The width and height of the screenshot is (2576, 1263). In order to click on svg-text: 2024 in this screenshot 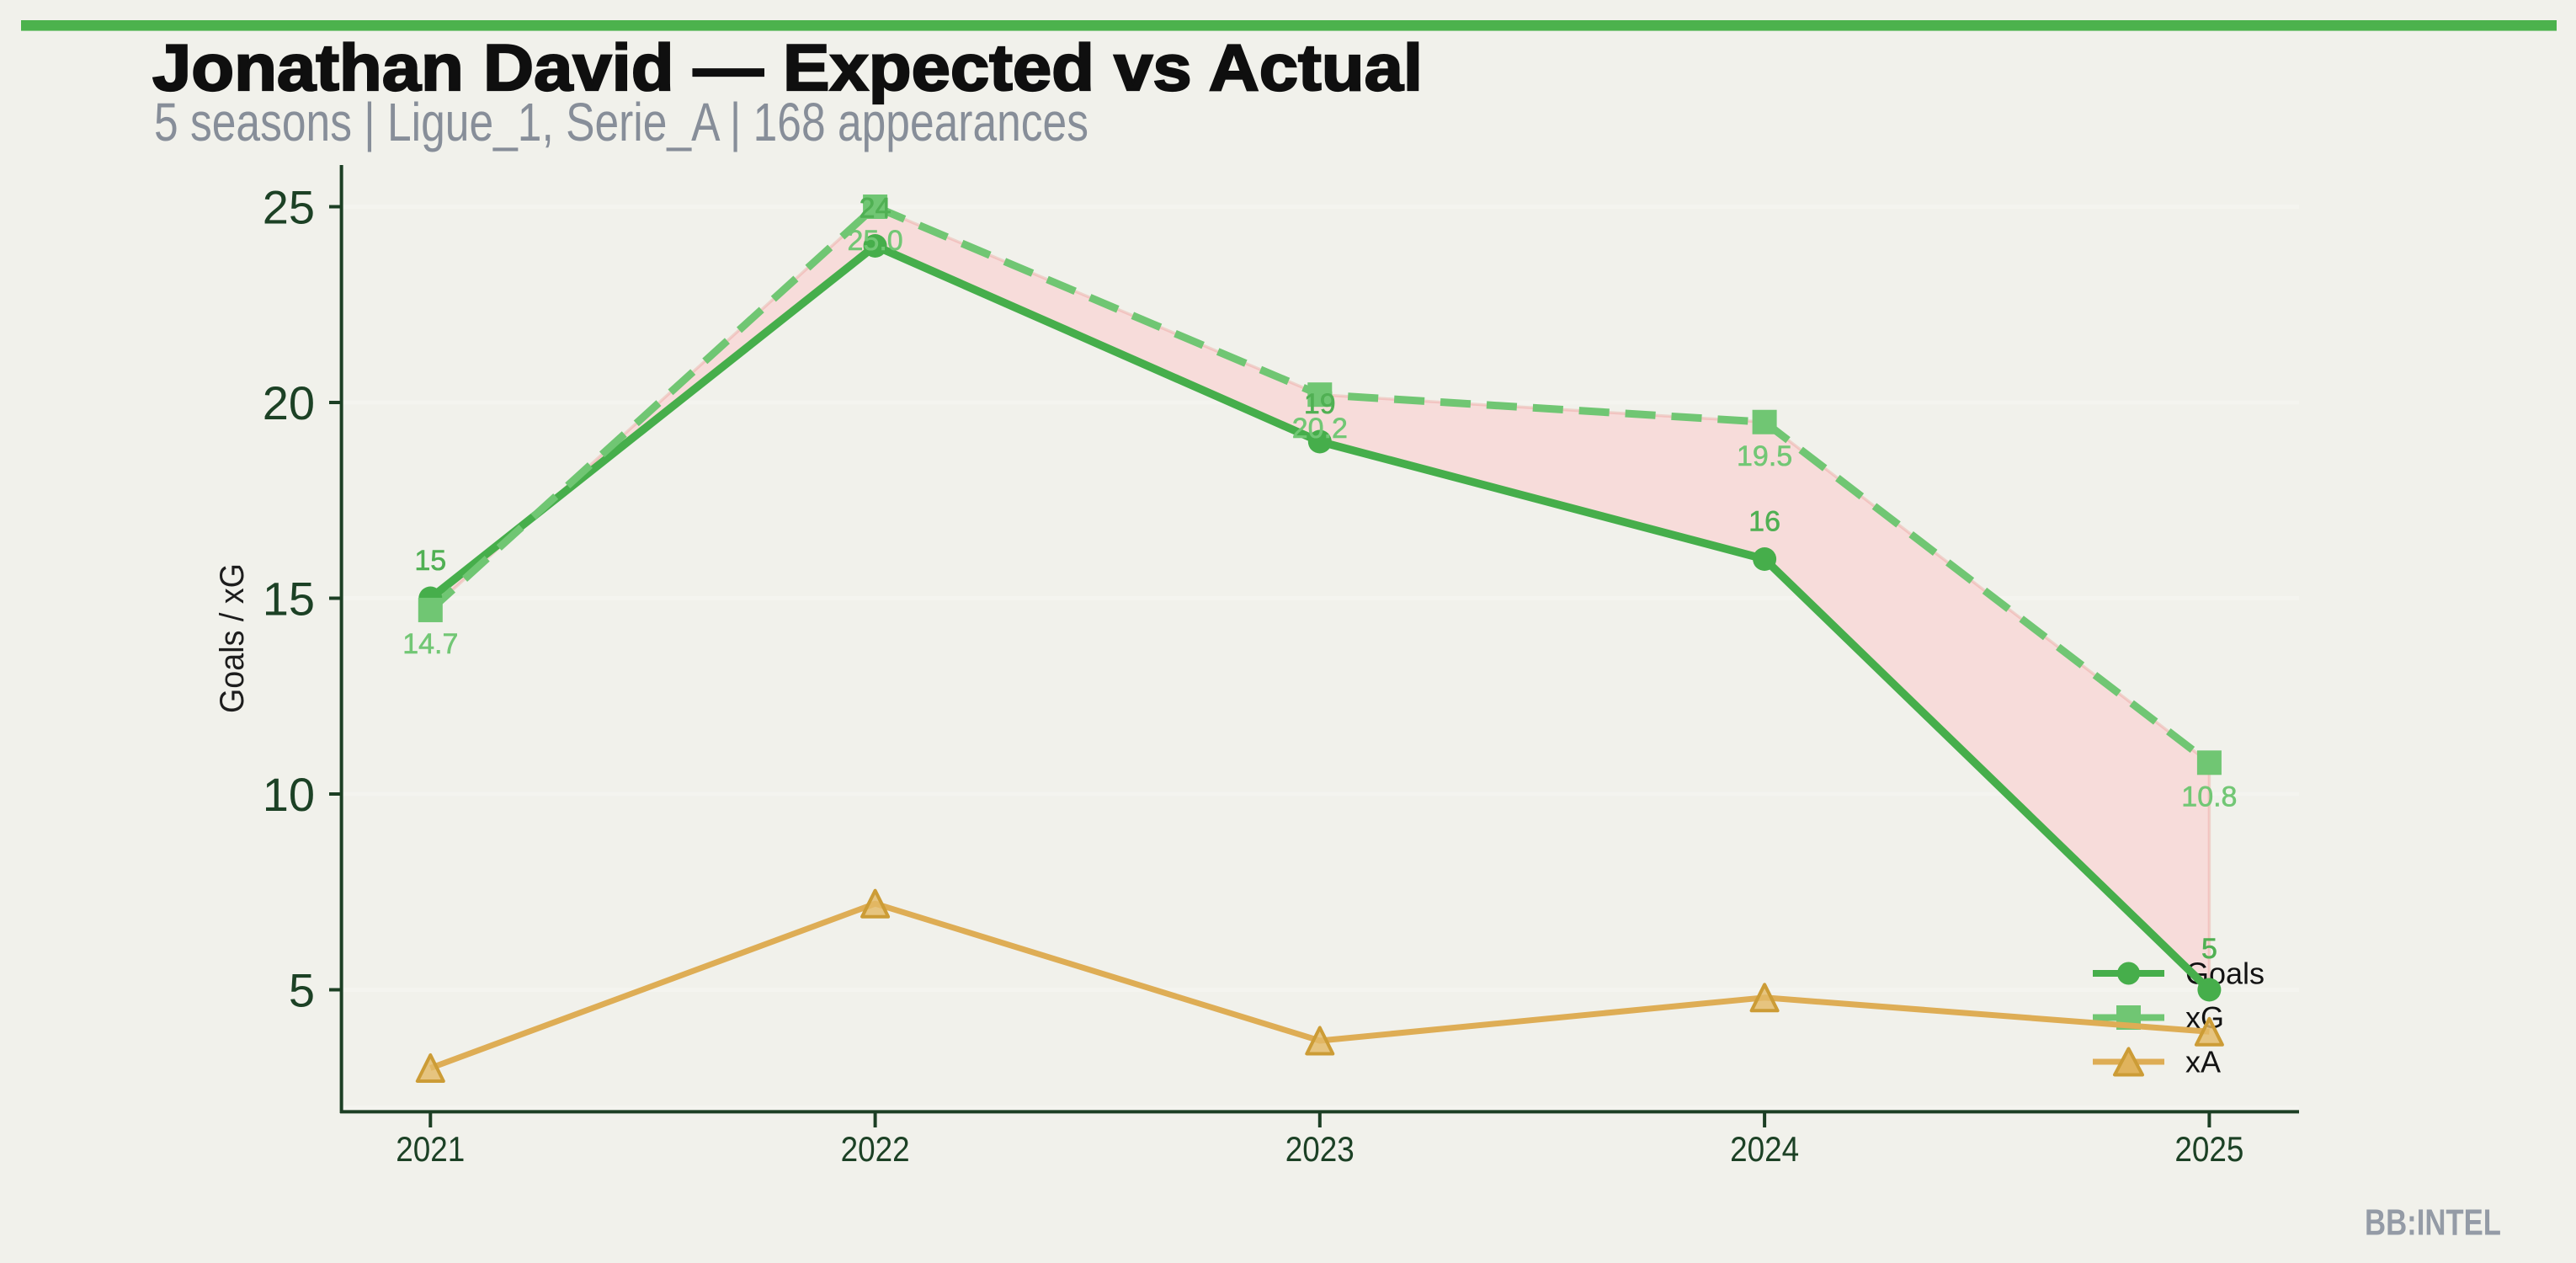, I will do `click(1765, 1149)`.